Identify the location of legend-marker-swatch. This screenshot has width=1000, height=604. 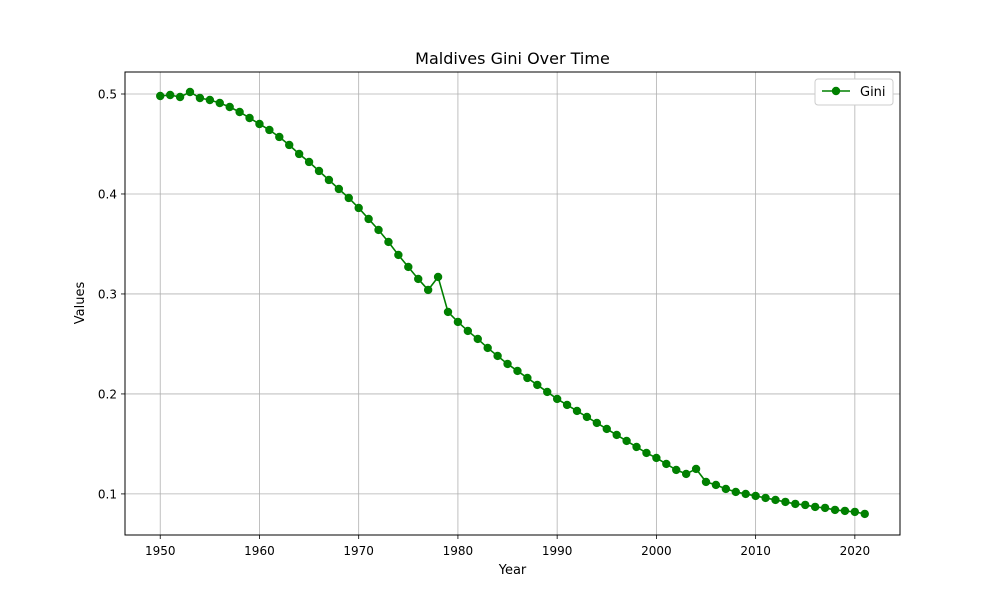
(836, 91).